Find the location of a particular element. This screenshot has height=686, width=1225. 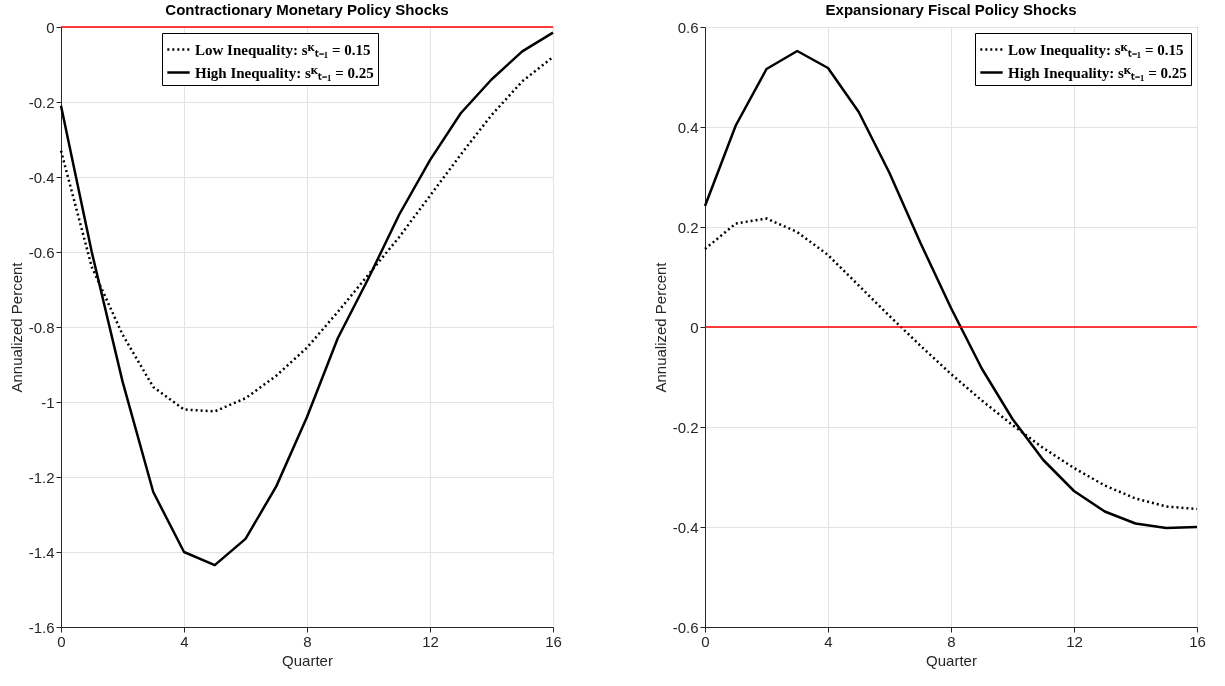

y-tick-label: -1 is located at coordinates (48, 402).